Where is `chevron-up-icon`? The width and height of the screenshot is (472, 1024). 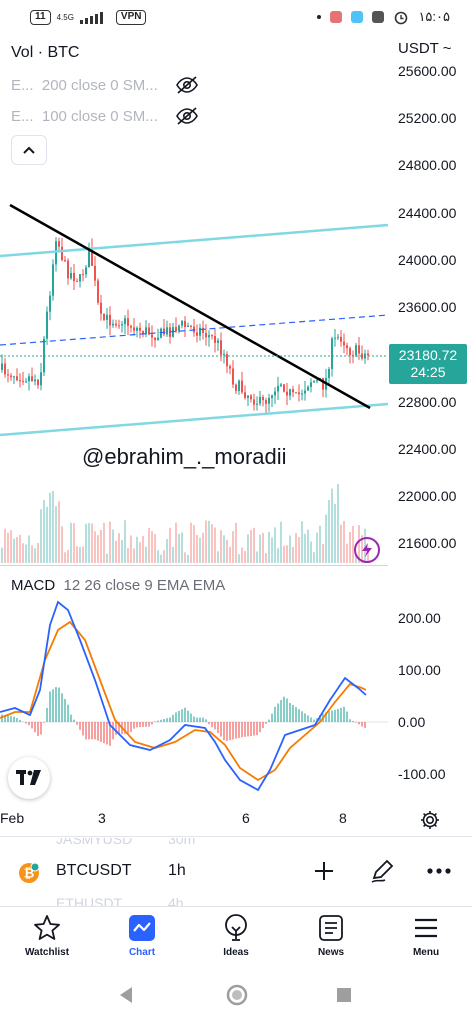 chevron-up-icon is located at coordinates (29, 150).